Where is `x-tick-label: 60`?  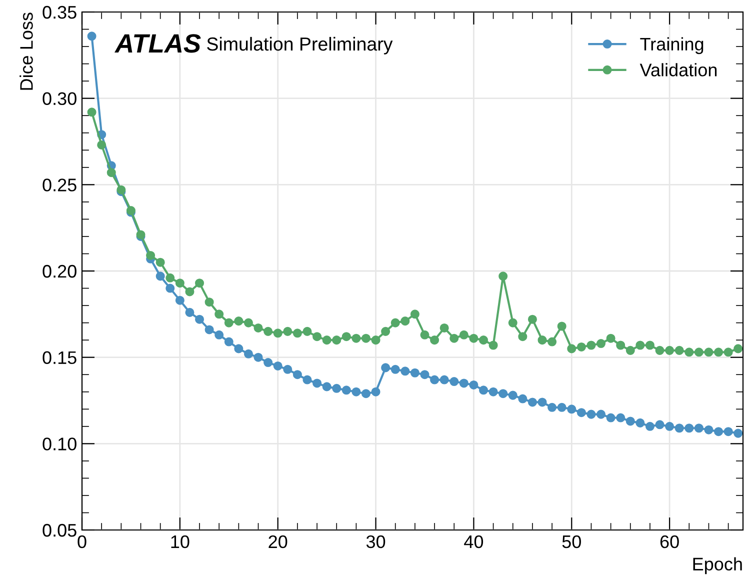
x-tick-label: 60 is located at coordinates (669, 541).